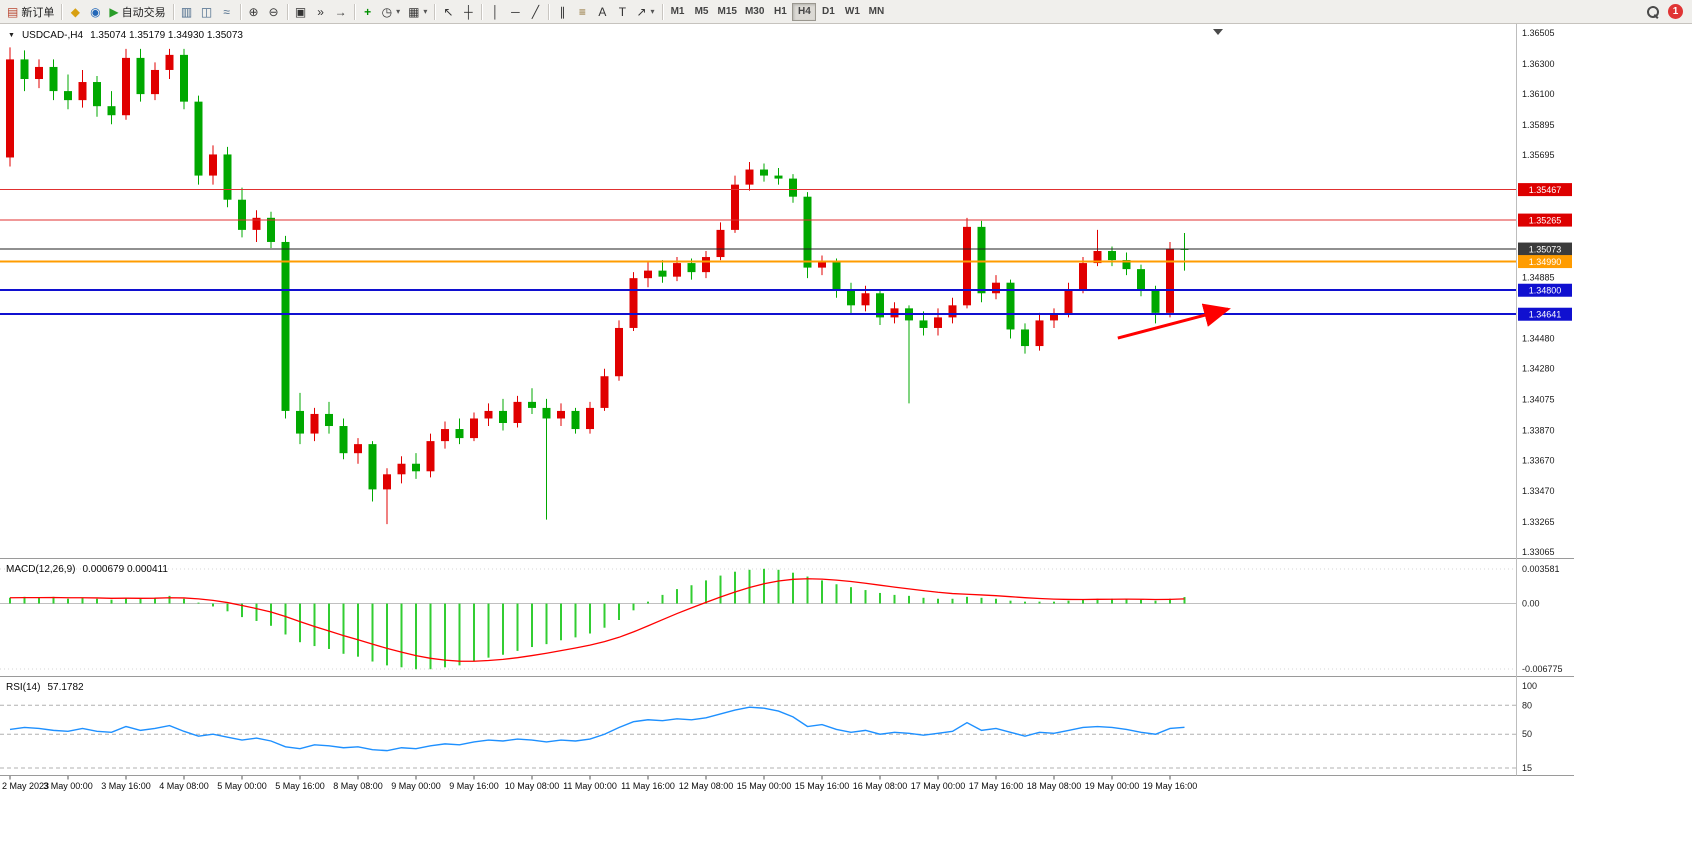  I want to click on svg-text: 15 May 00:00, so click(764, 786).